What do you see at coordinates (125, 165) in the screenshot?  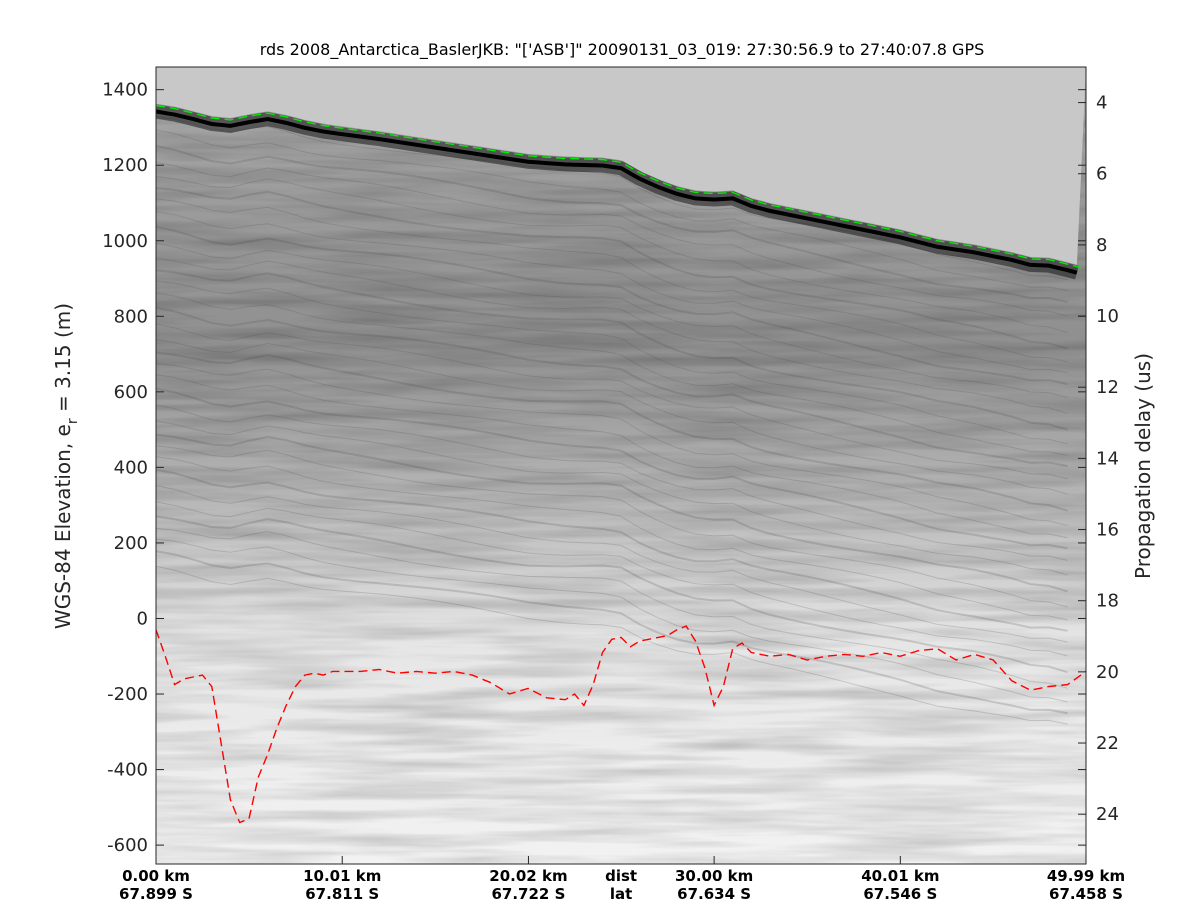 I see `y-tick-label: 1200` at bounding box center [125, 165].